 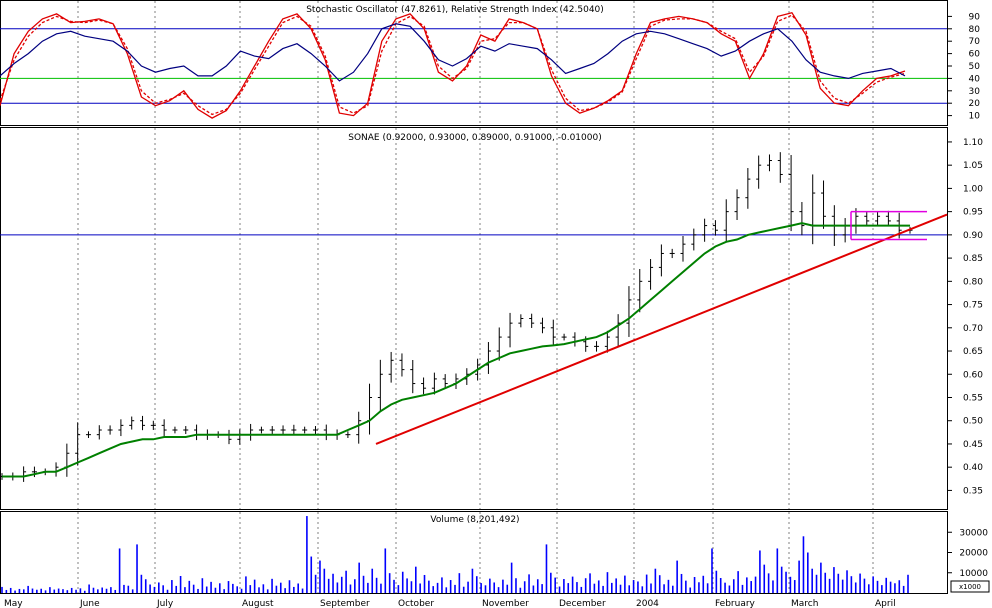 I want to click on price-tick-label-0.95: 0.95, so click(x=973, y=213).